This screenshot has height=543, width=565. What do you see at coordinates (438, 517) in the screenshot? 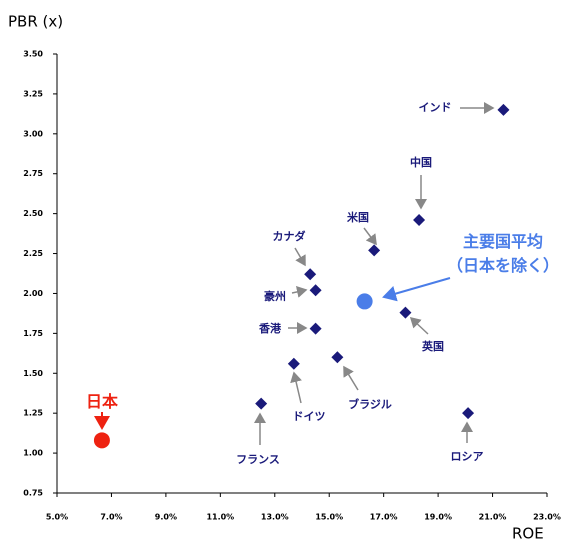
I see `x-tick-label: 19.0%` at bounding box center [438, 517].